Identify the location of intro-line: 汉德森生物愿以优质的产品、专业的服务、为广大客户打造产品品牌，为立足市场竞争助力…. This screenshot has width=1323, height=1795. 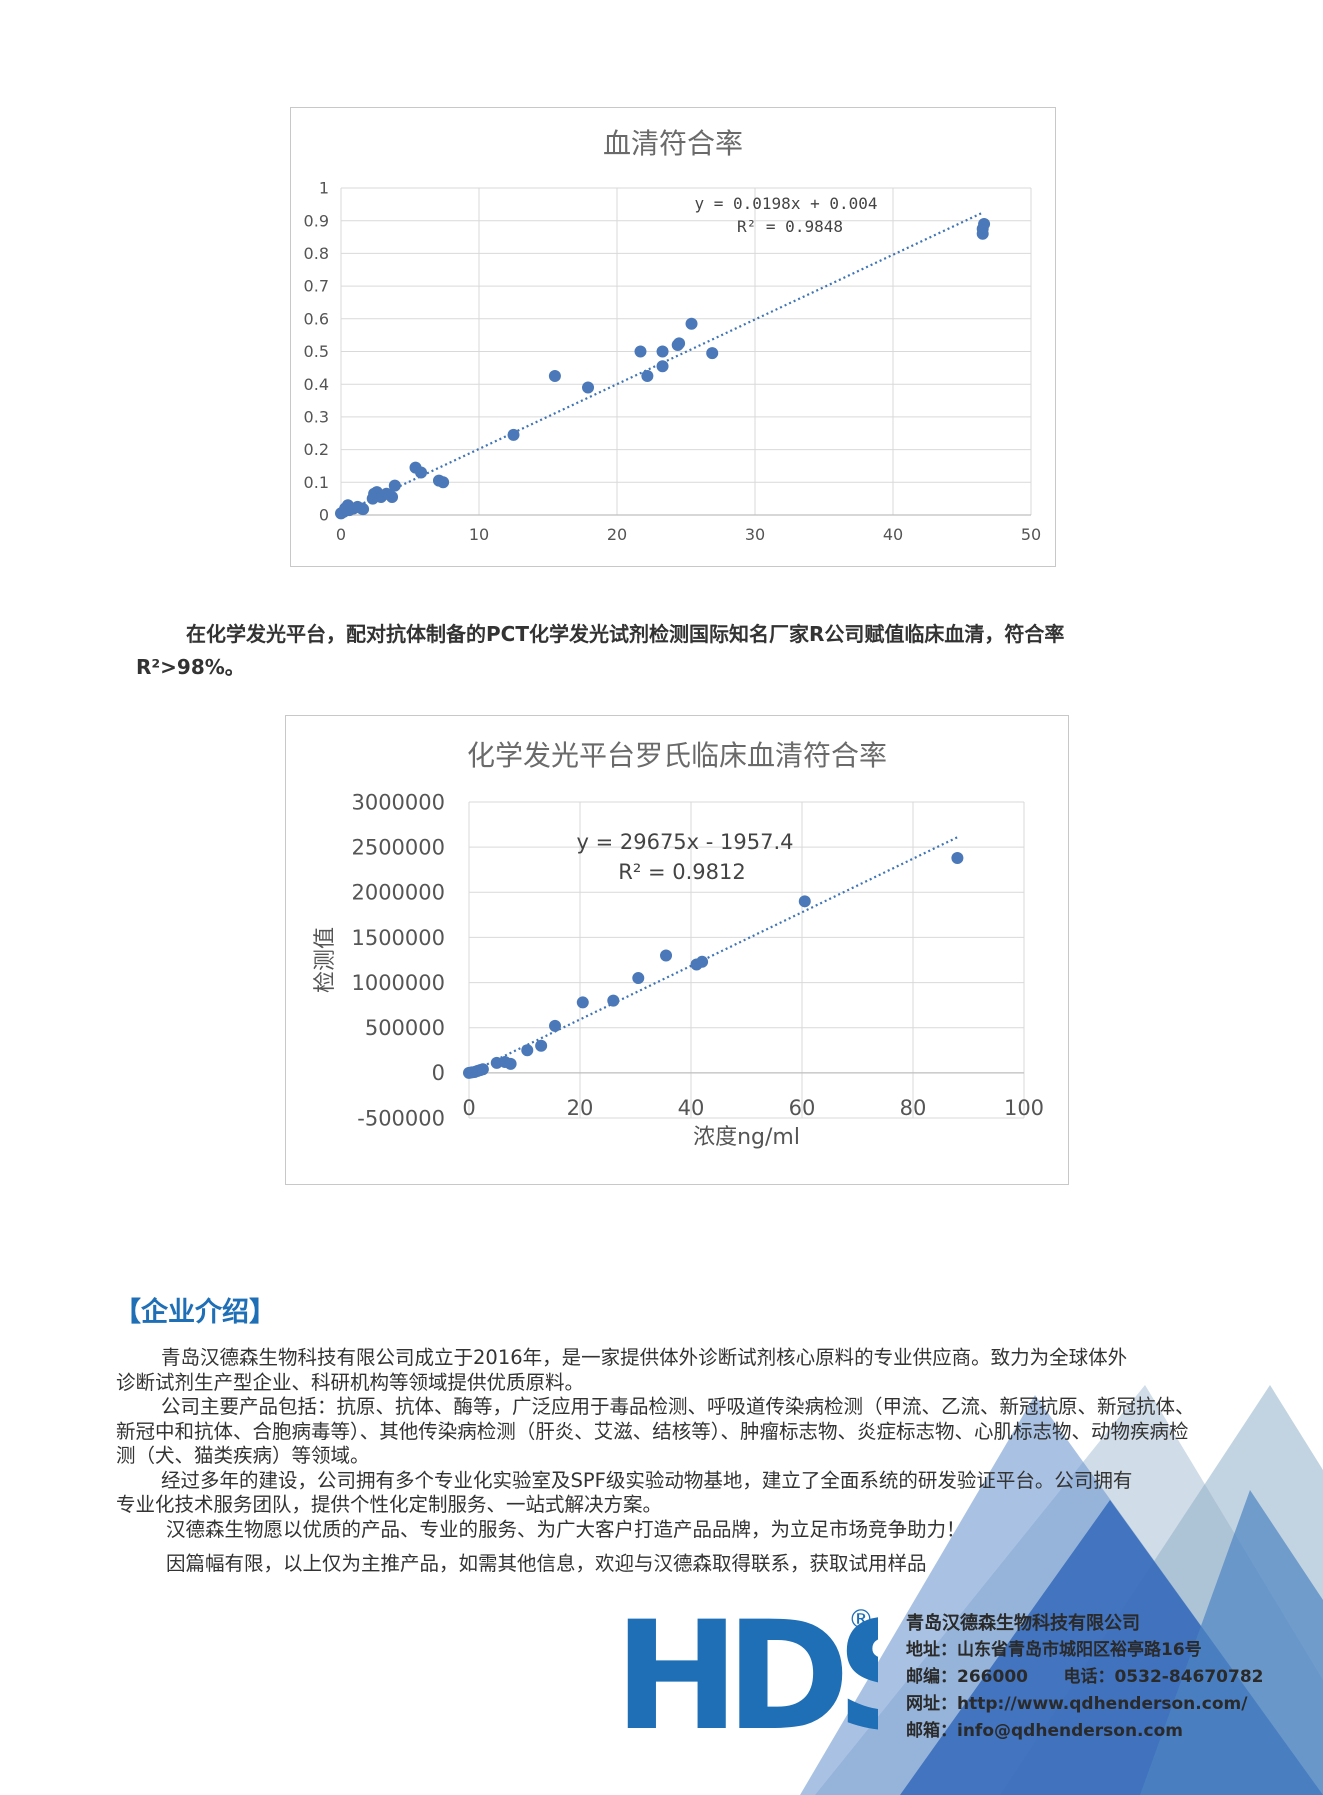
(566, 1529).